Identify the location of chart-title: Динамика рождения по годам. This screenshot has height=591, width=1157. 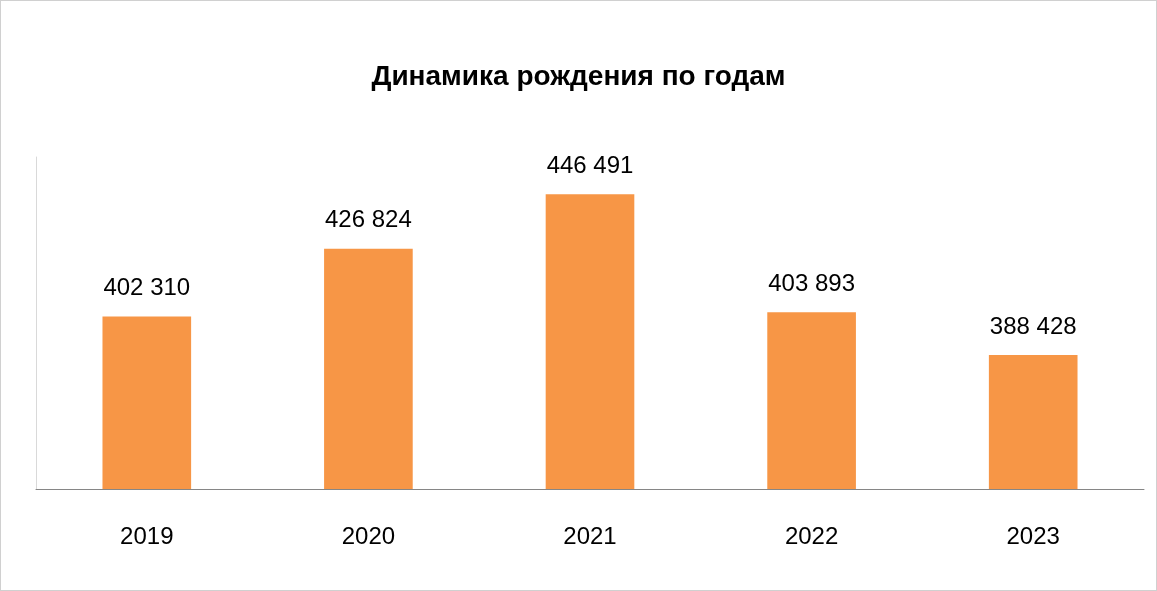
(578, 75).